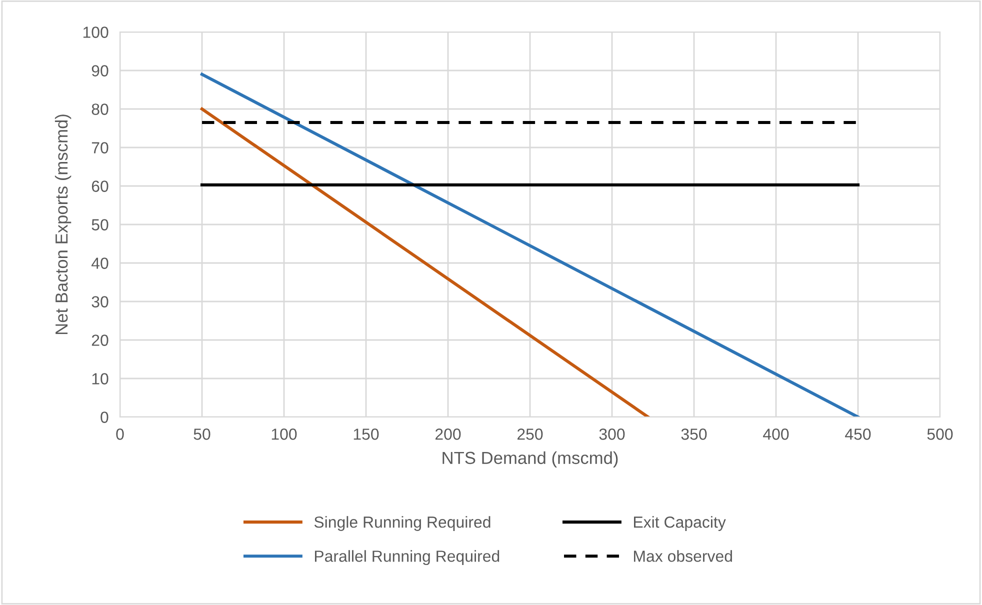  I want to click on x-tick-label: 400, so click(776, 434).